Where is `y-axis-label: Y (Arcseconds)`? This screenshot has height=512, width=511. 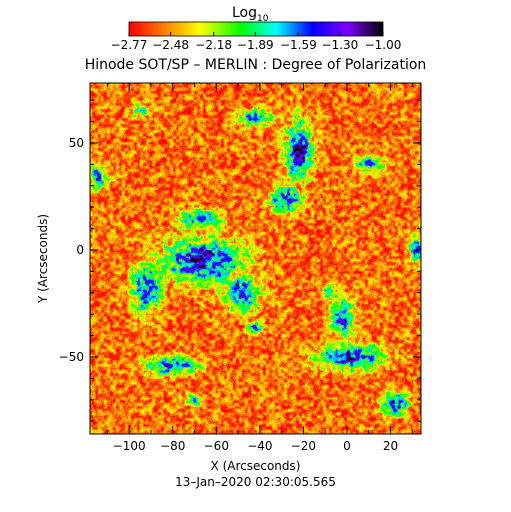 y-axis-label: Y (Arcseconds) is located at coordinates (43, 259).